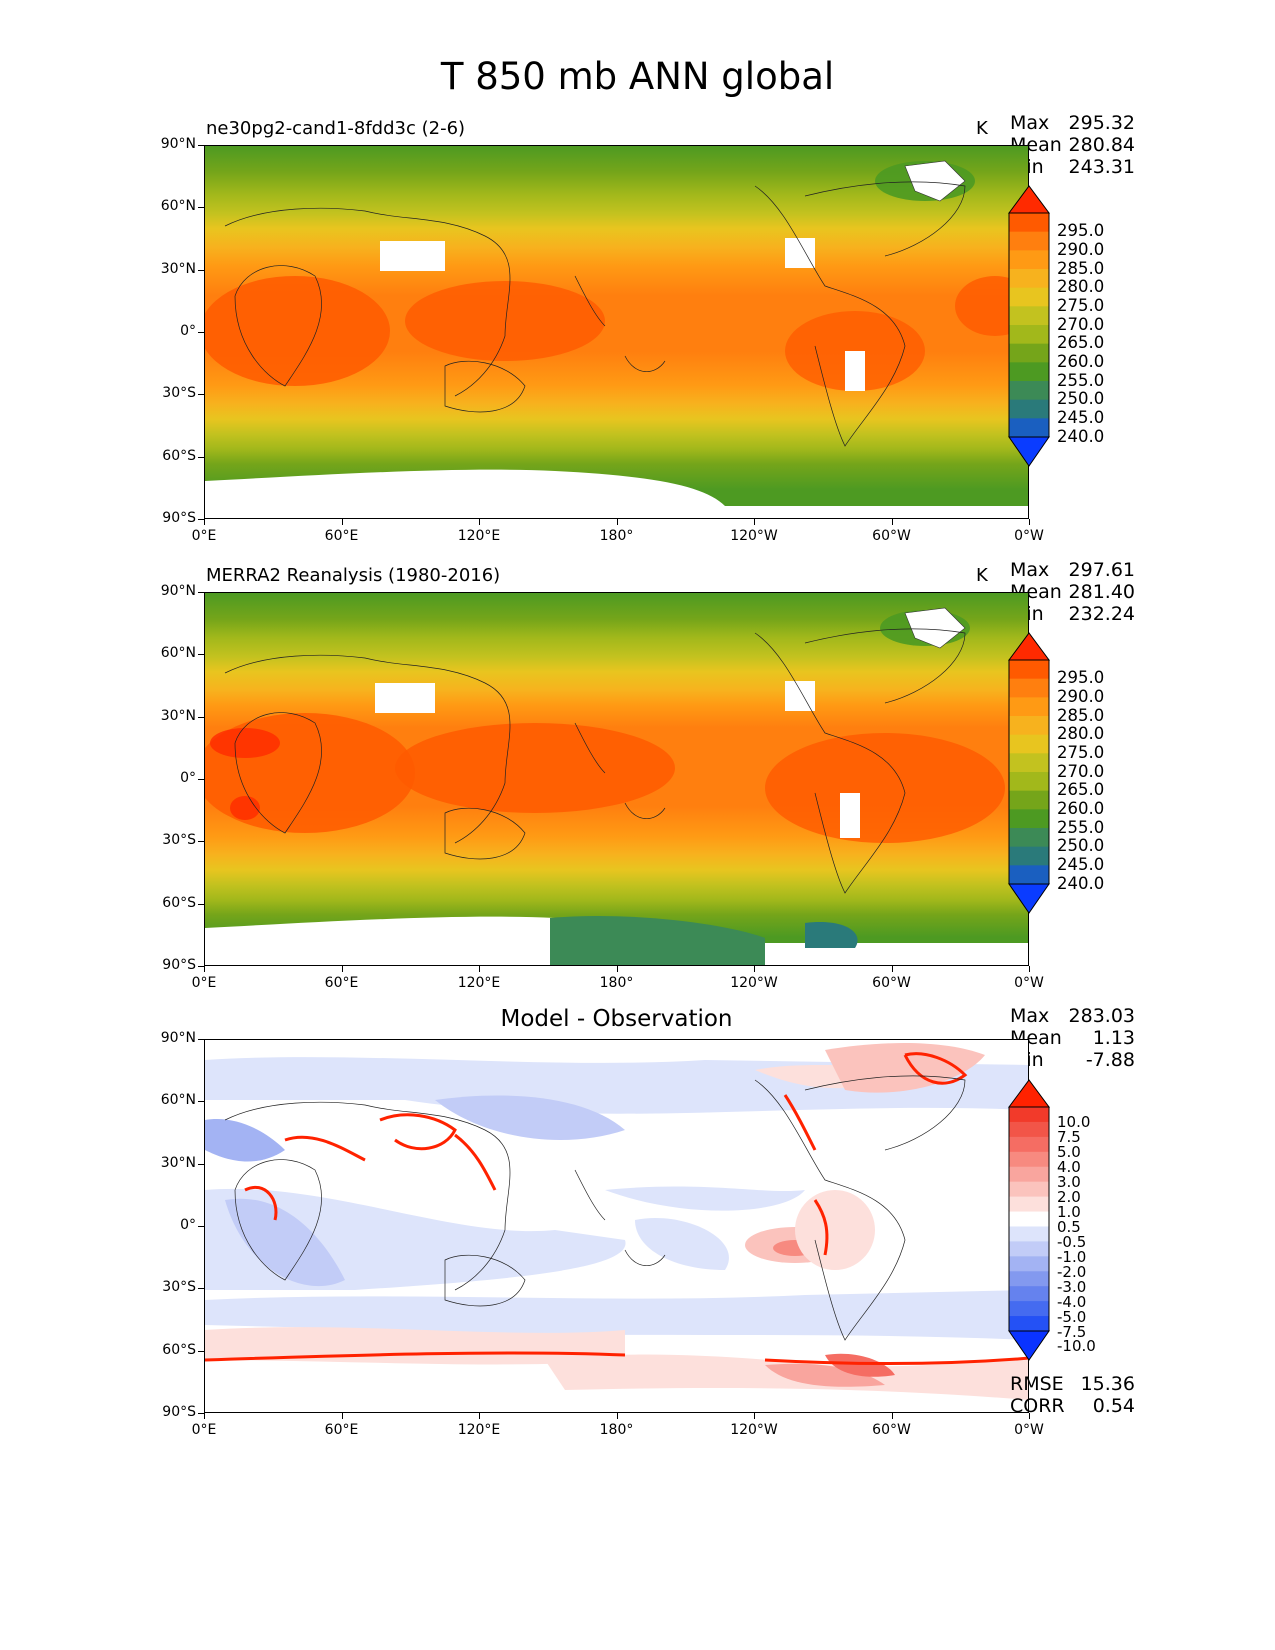 This screenshot has height=1650, width=1275. What do you see at coordinates (1081, 231) in the screenshot?
I see `colorbar-tick-label: 295.0` at bounding box center [1081, 231].